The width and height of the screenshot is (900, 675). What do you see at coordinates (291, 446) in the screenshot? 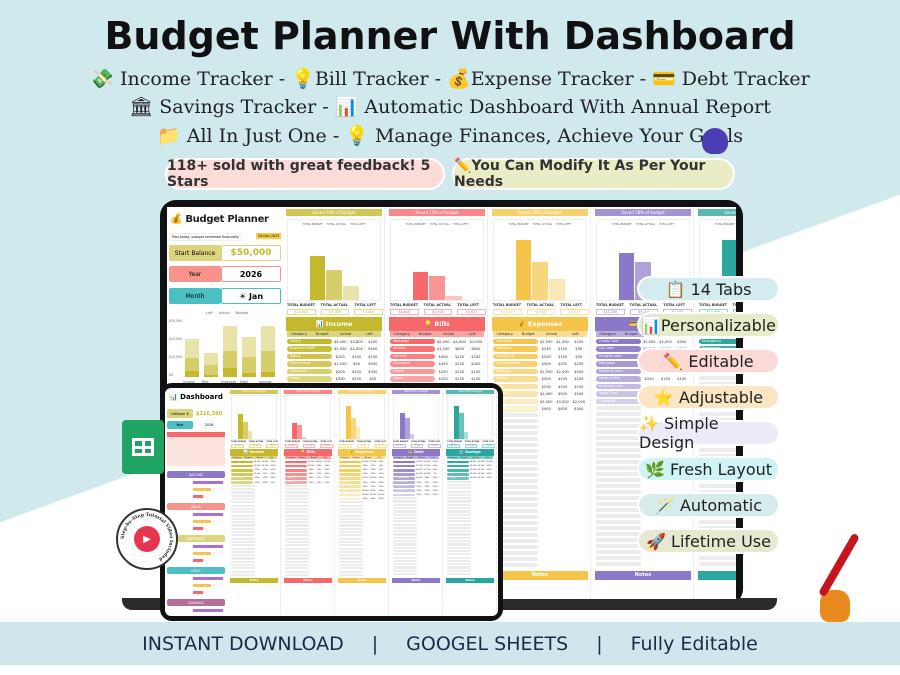
I see `total-value: $6,600` at bounding box center [291, 446].